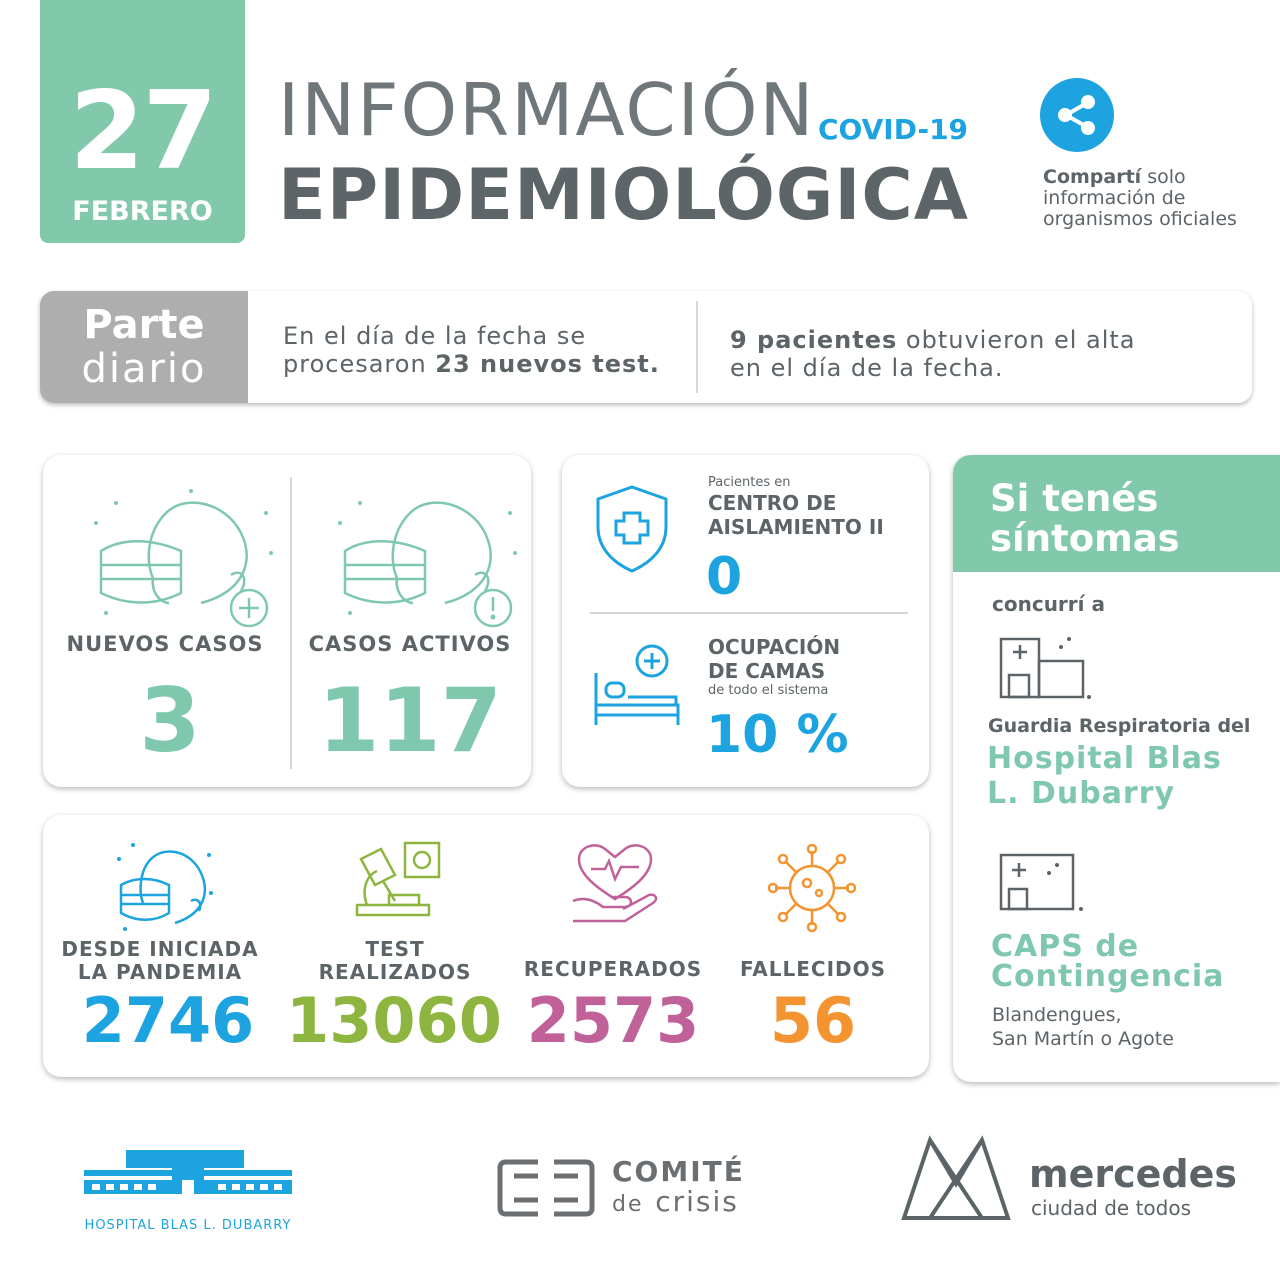 This screenshot has width=1280, height=1280. Describe the element at coordinates (1074, 498) in the screenshot. I see `symptoms-title1: Si tenés` at that location.